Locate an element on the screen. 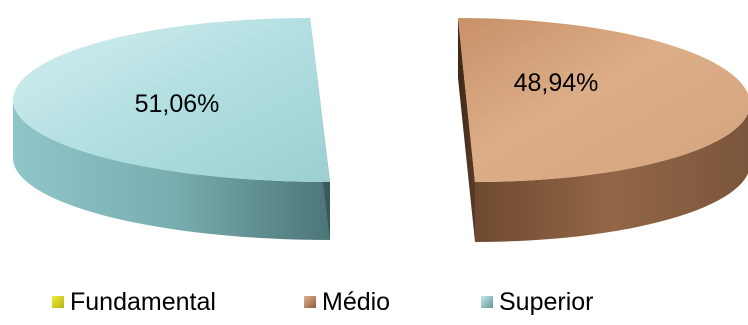 This screenshot has height=325, width=748. slice-medio-cut-face is located at coordinates (466, 130).